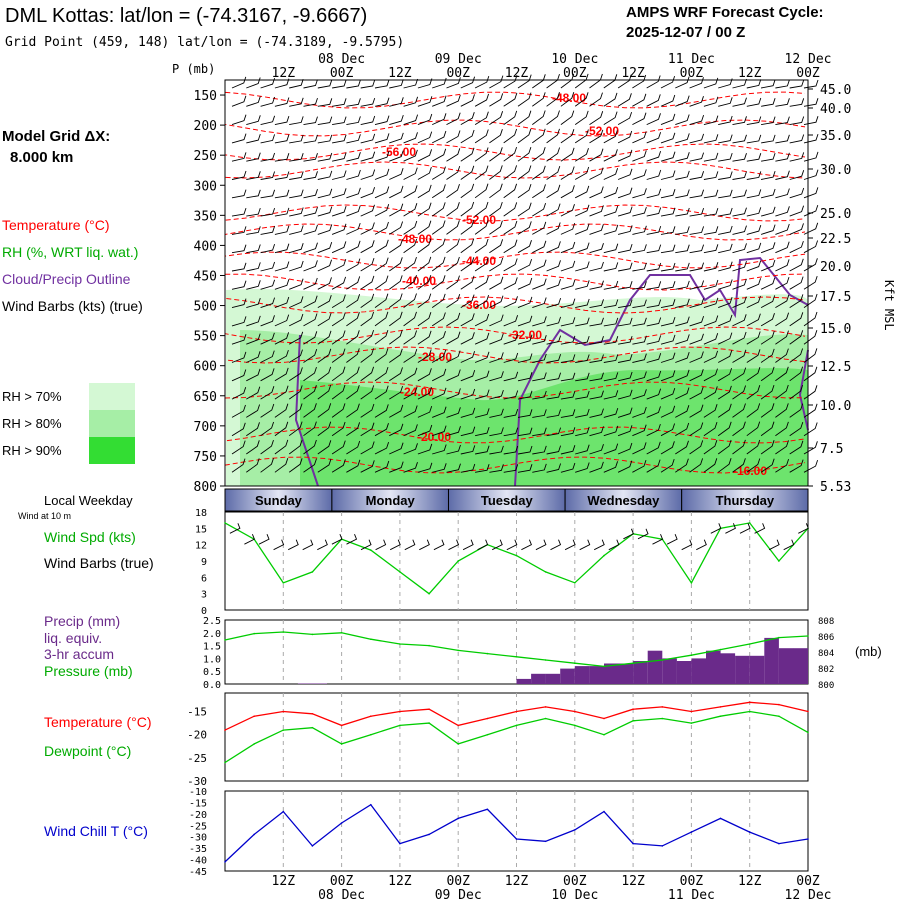  What do you see at coordinates (826, 686) in the screenshot?
I see `pressure-tick: 800` at bounding box center [826, 686].